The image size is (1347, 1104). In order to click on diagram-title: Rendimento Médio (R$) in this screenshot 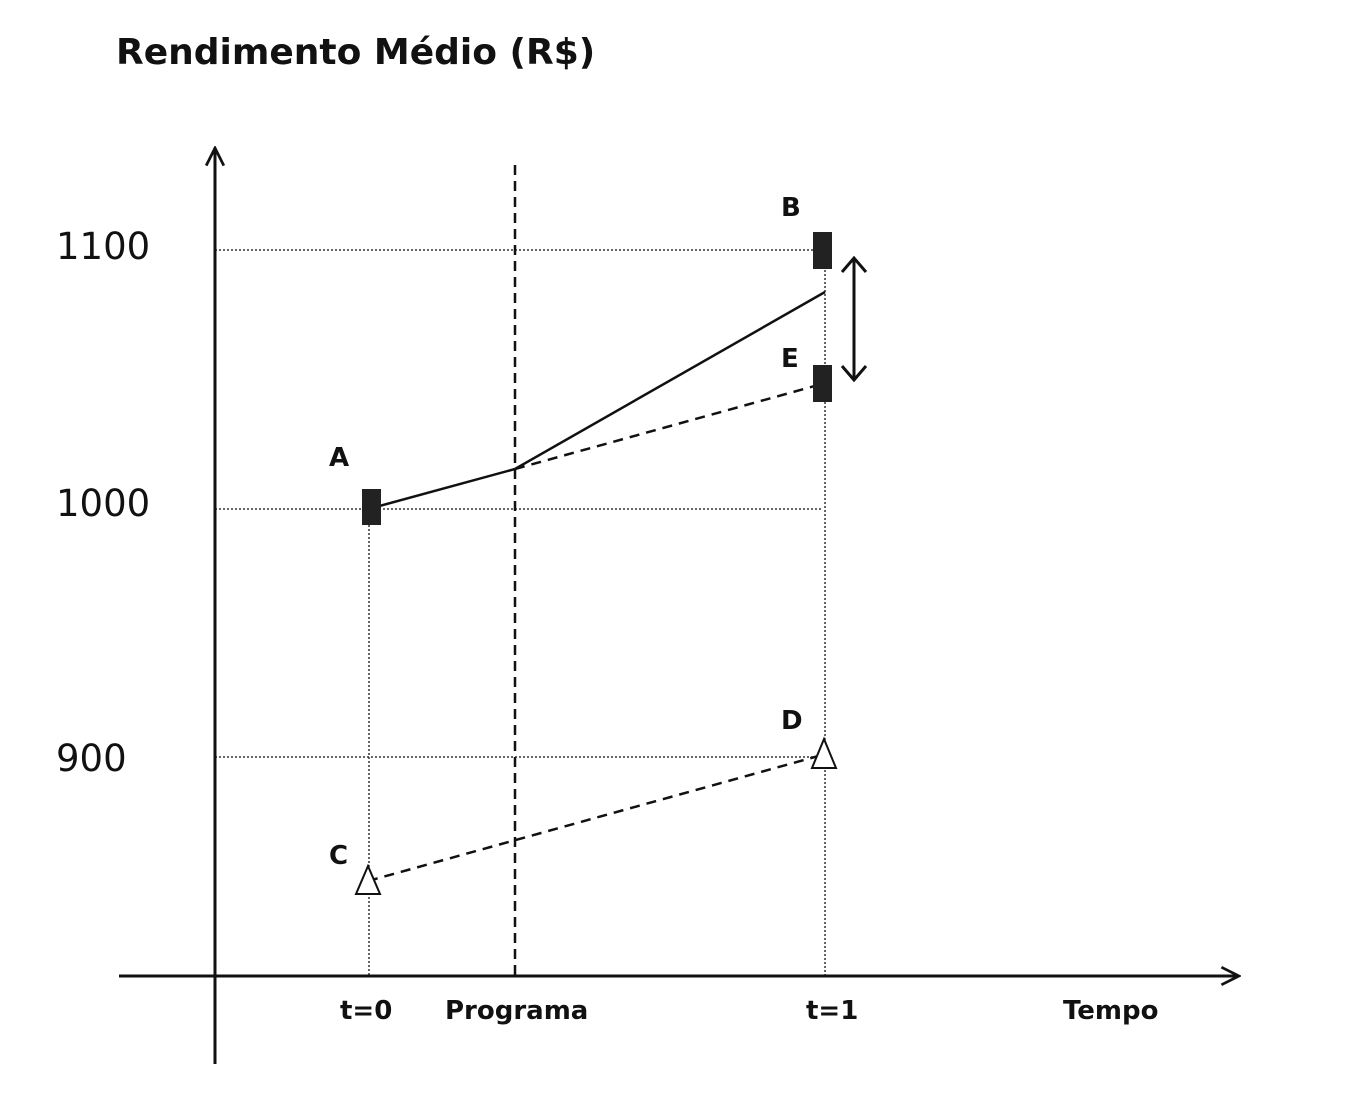, I will do `click(355, 52)`.